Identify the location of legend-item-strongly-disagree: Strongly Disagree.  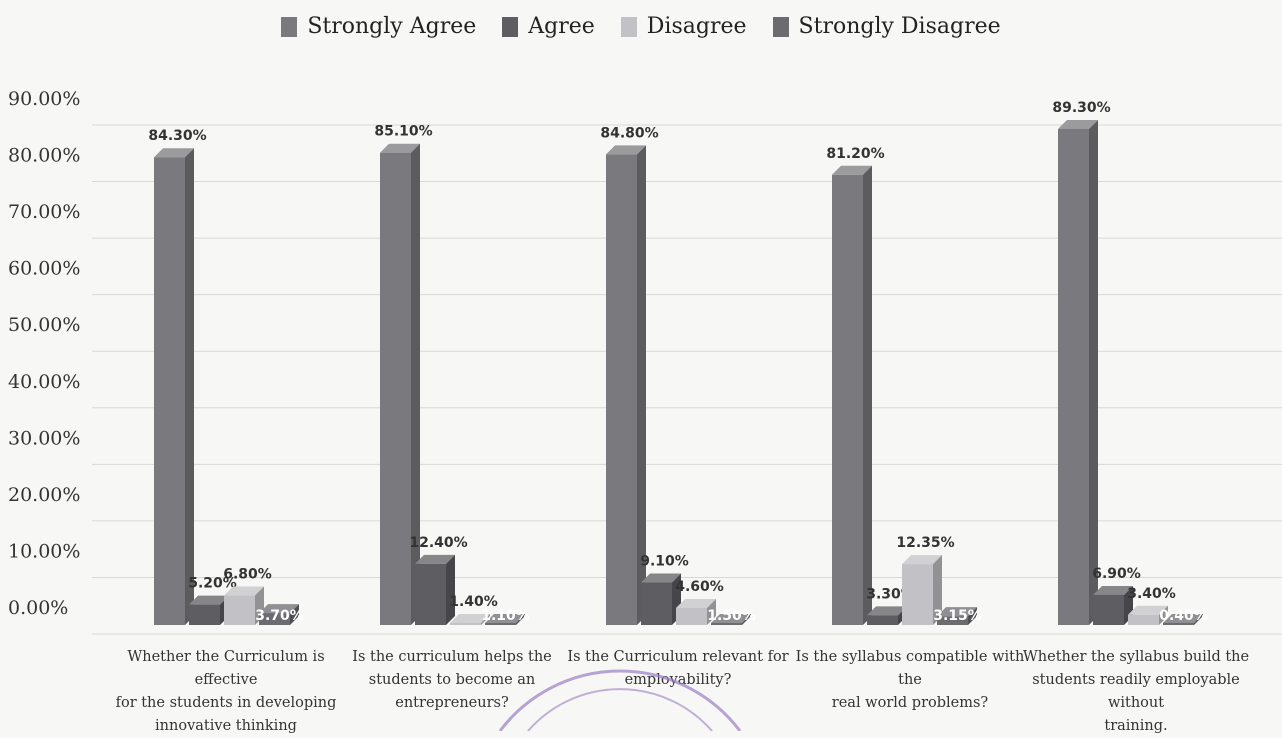
(886, 26).